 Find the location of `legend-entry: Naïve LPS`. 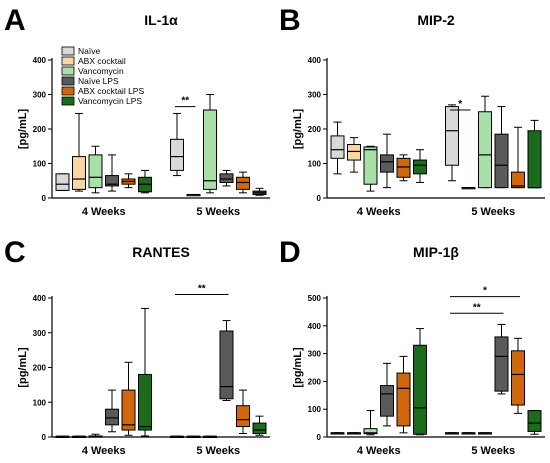

legend-entry: Naïve LPS is located at coordinates (98, 81).